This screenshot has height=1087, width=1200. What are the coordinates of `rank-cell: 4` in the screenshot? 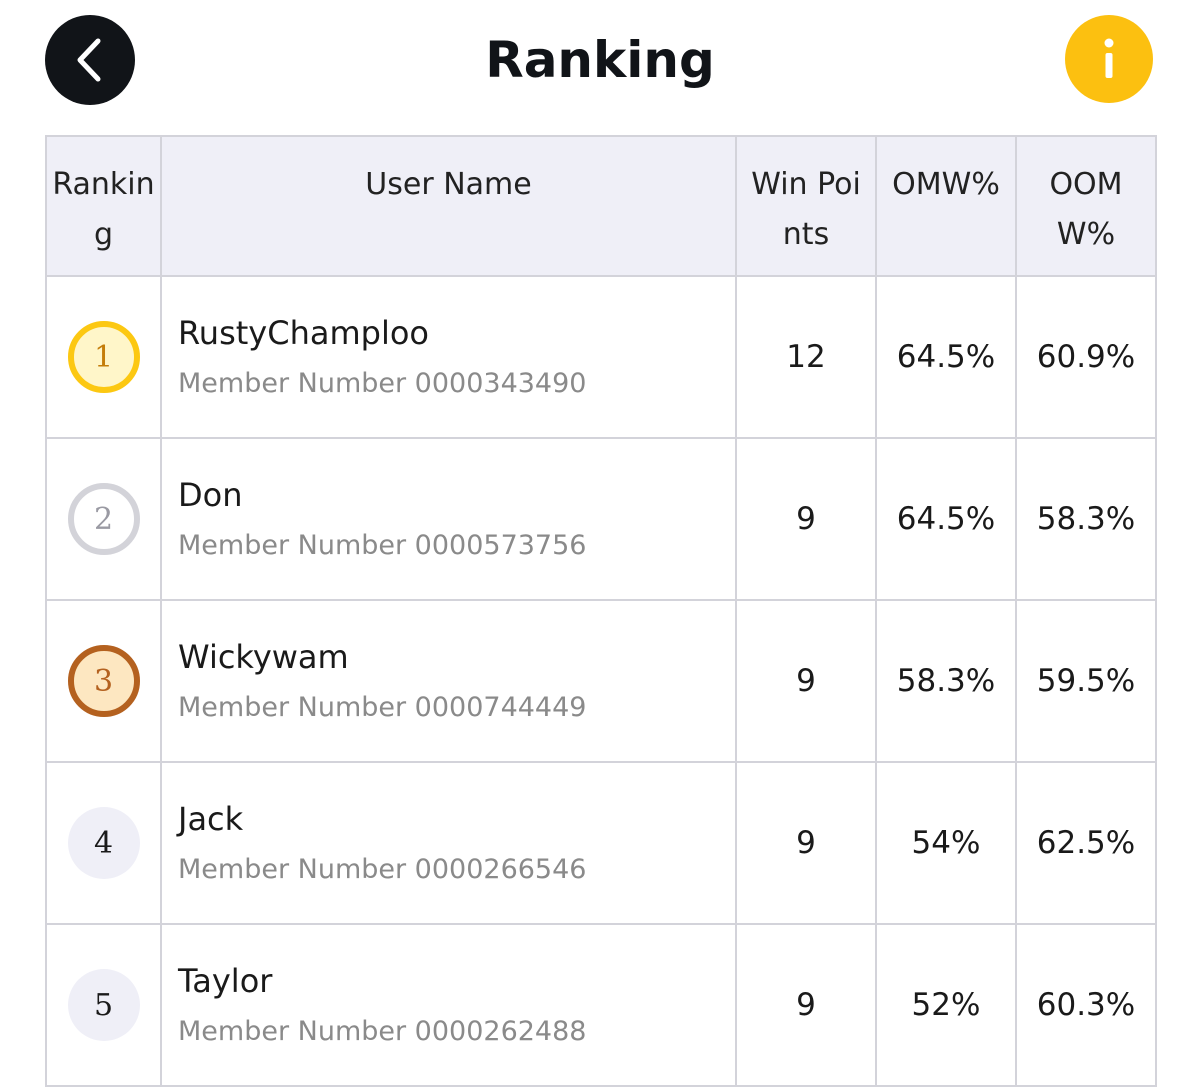 It's located at (103, 843).